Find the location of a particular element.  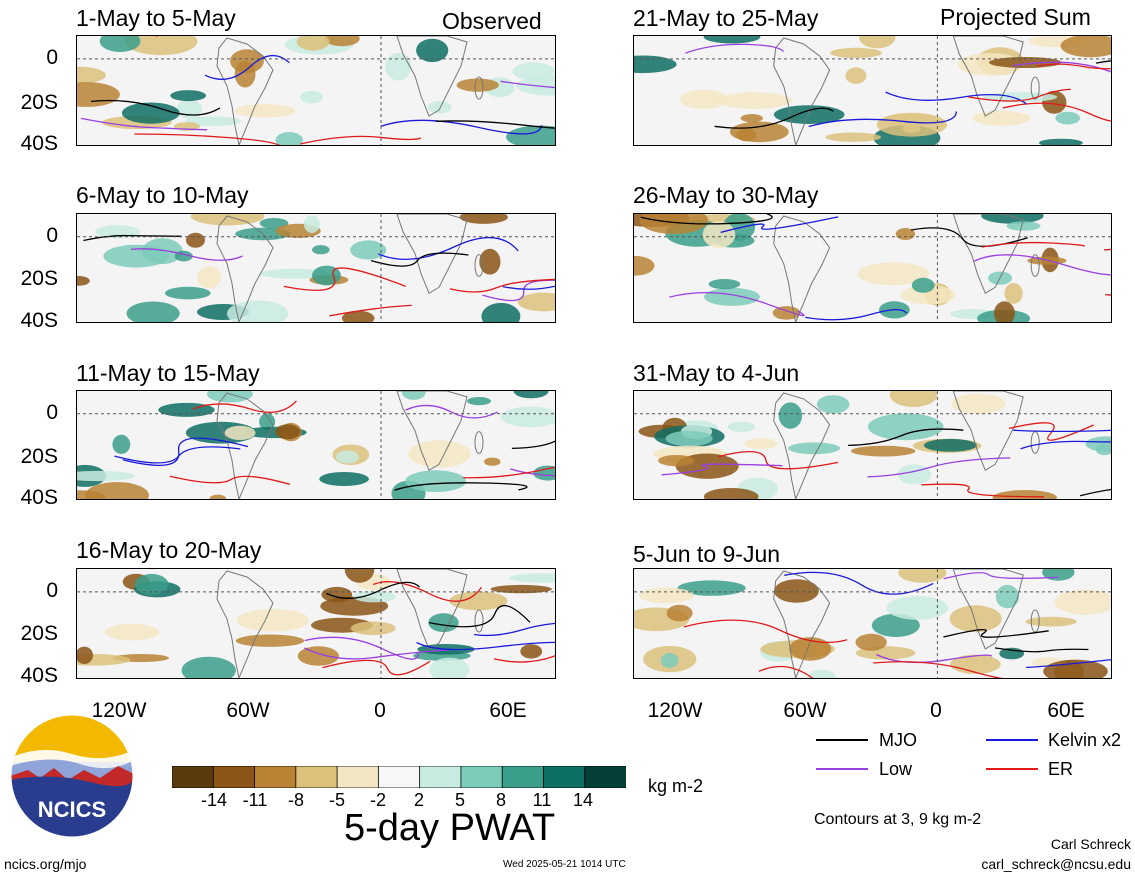

x-tick-label: 120W is located at coordinates (675, 710).